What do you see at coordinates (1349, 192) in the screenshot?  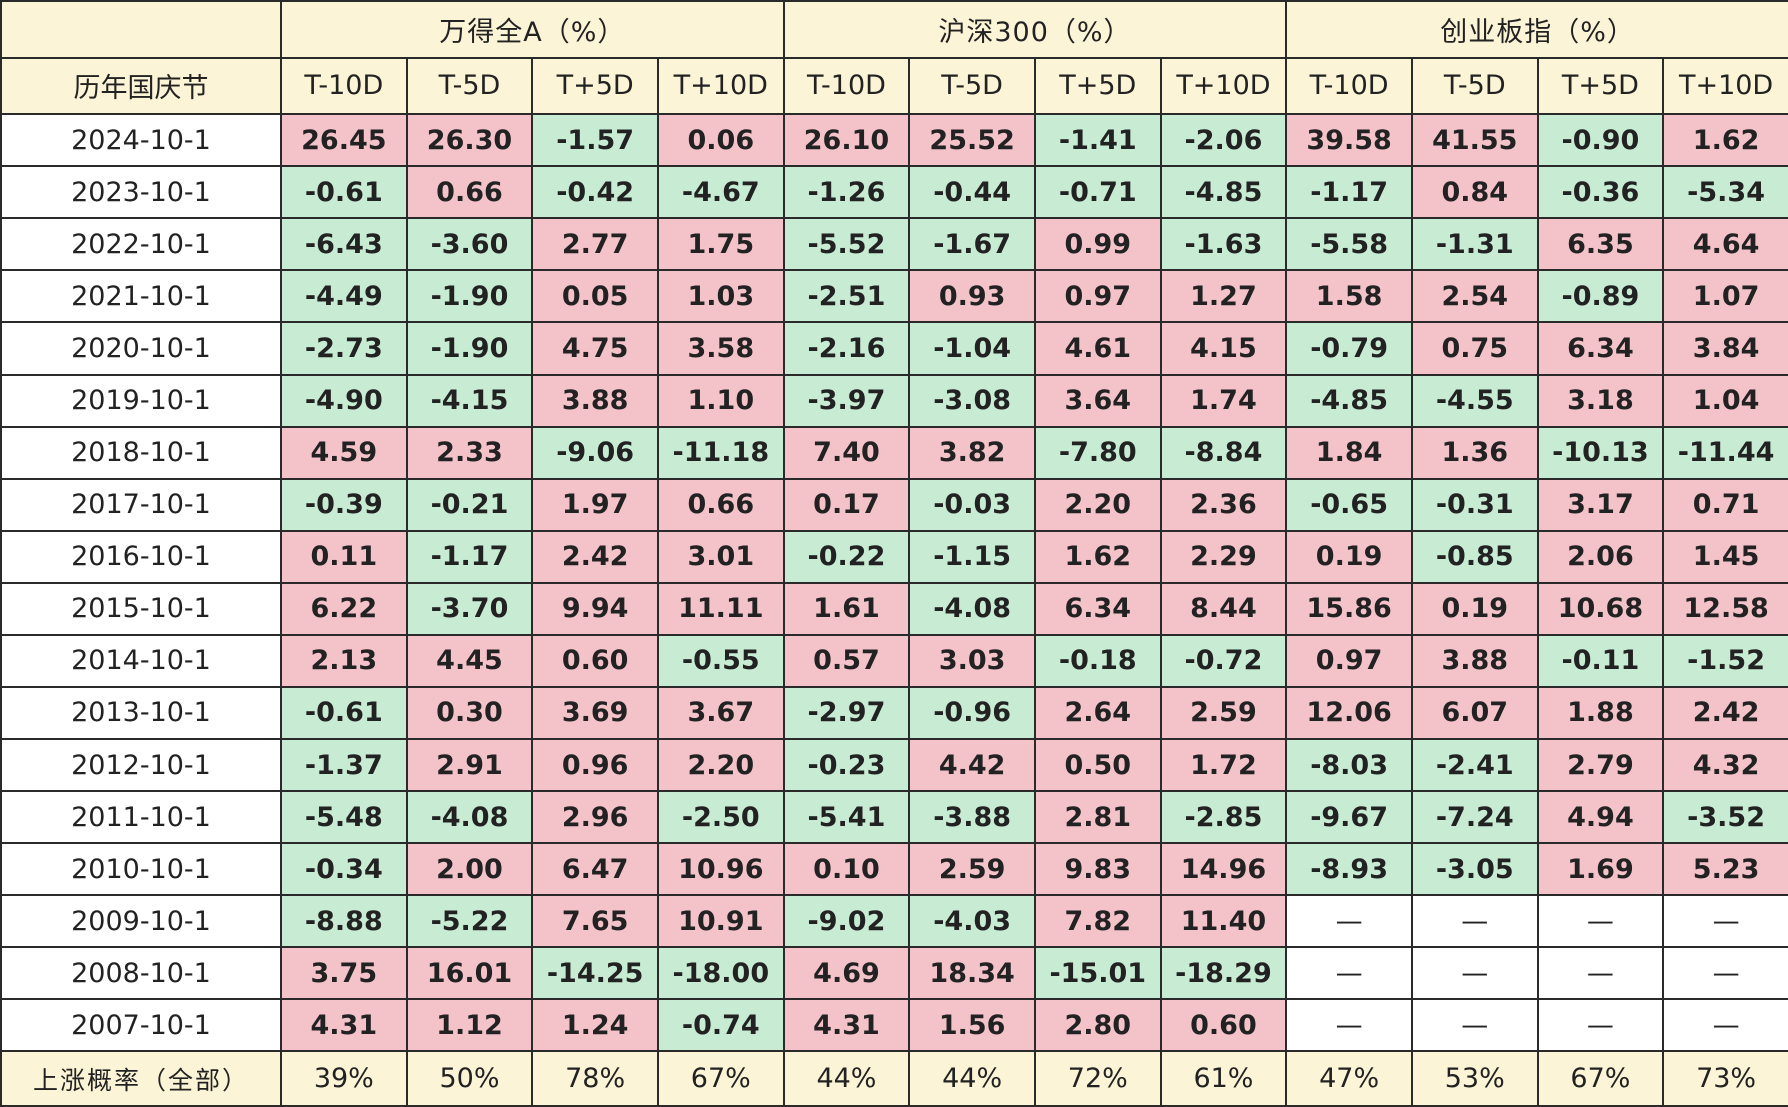 I see `value-cell: -1.17` at bounding box center [1349, 192].